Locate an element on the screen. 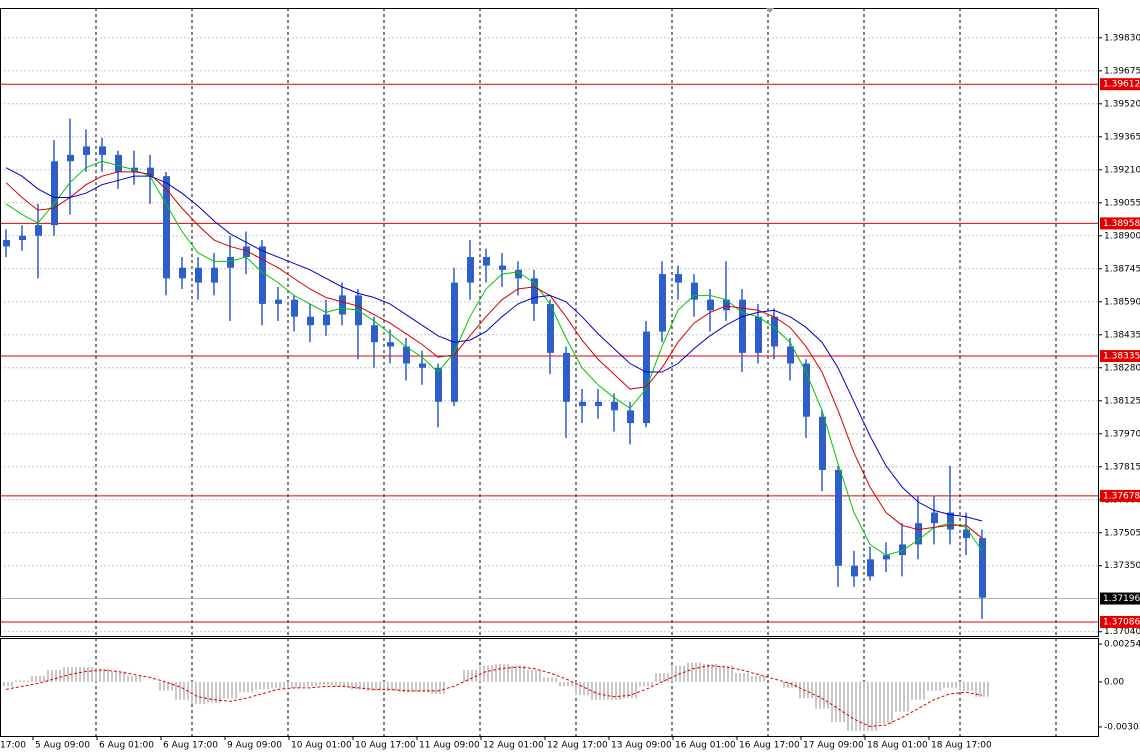  y-tick-label: 1.38280 is located at coordinates (1122, 368).